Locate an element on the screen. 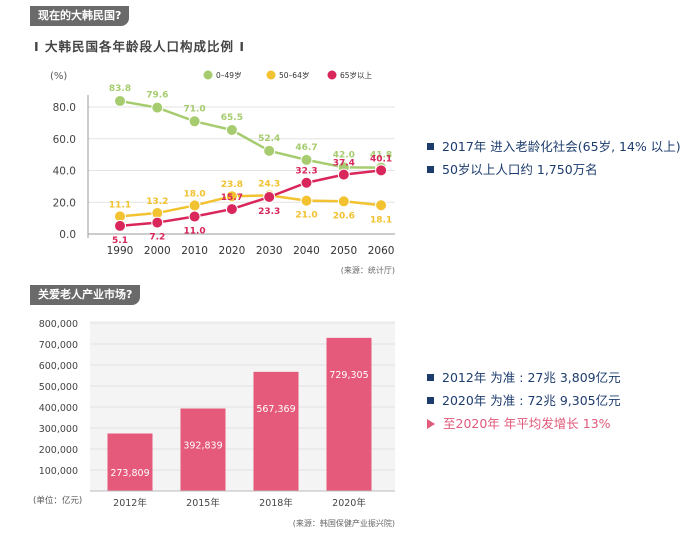 The image size is (690, 533). note-2012-market: 2012年 为准 : 27兆 3,809亿元 is located at coordinates (524, 376).